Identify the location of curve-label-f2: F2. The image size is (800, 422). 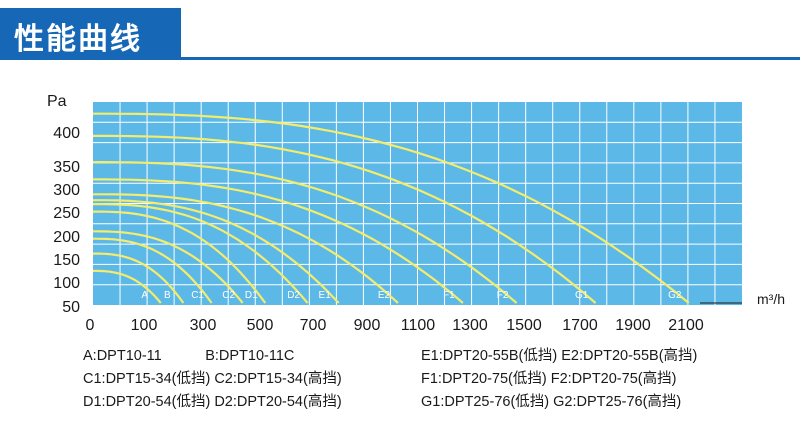
(503, 295).